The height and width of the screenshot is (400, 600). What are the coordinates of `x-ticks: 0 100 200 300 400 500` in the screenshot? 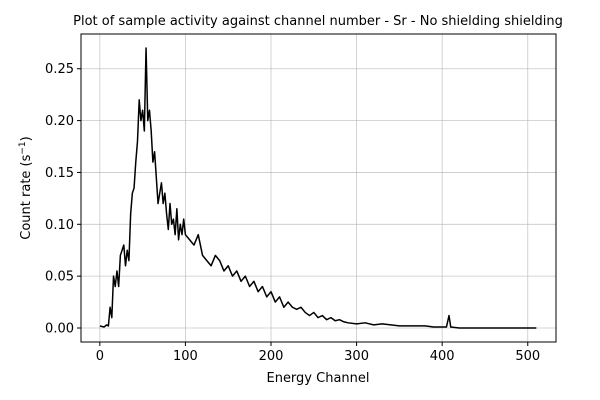 It's located at (318, 353).